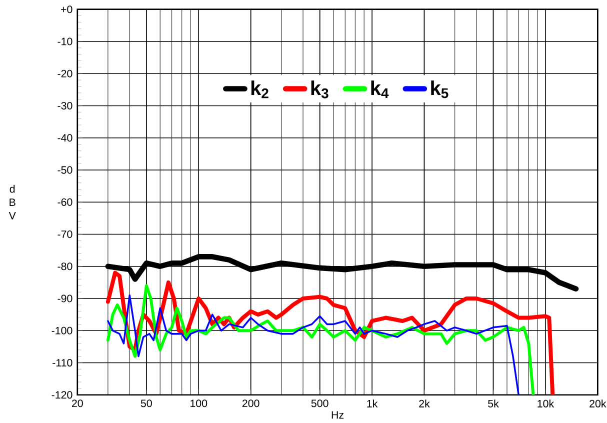  I want to click on x-tick-label: 100, so click(199, 404).